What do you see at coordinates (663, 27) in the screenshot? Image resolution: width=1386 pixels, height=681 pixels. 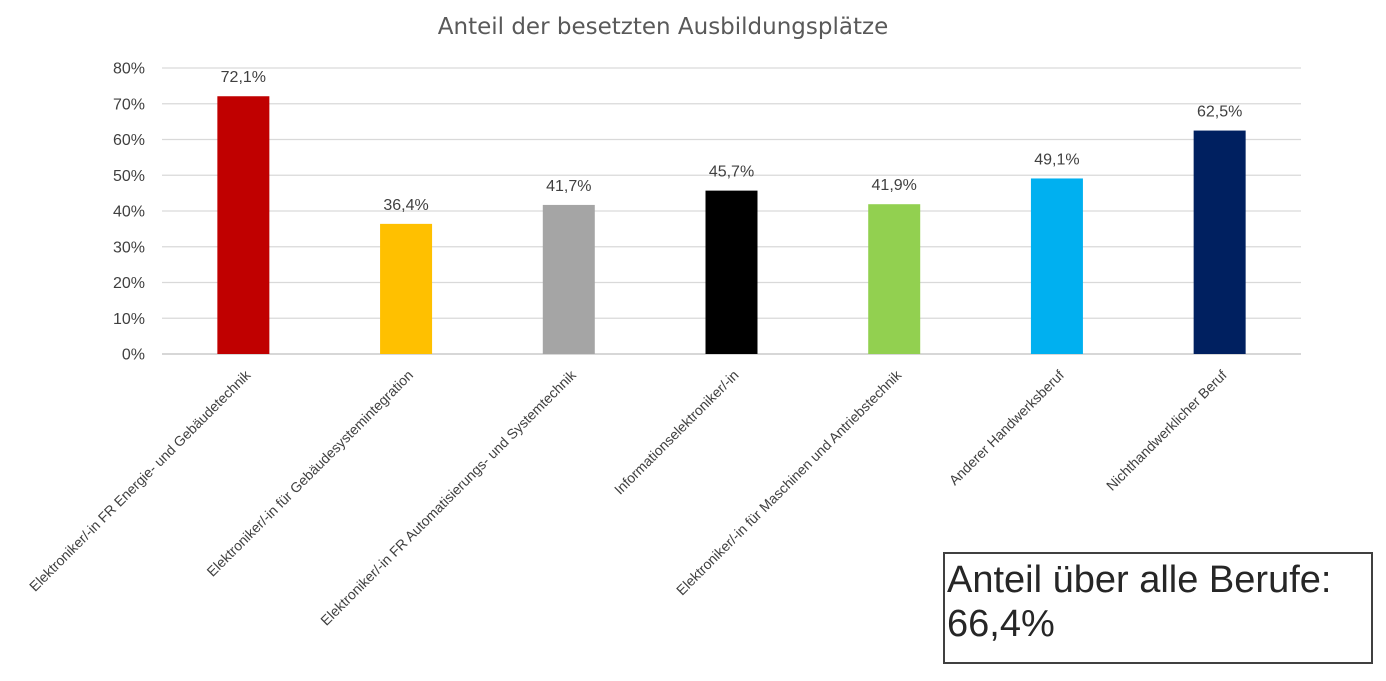 I see `chart-title: Anteil der besetzten Ausbildungsplätze` at bounding box center [663, 27].